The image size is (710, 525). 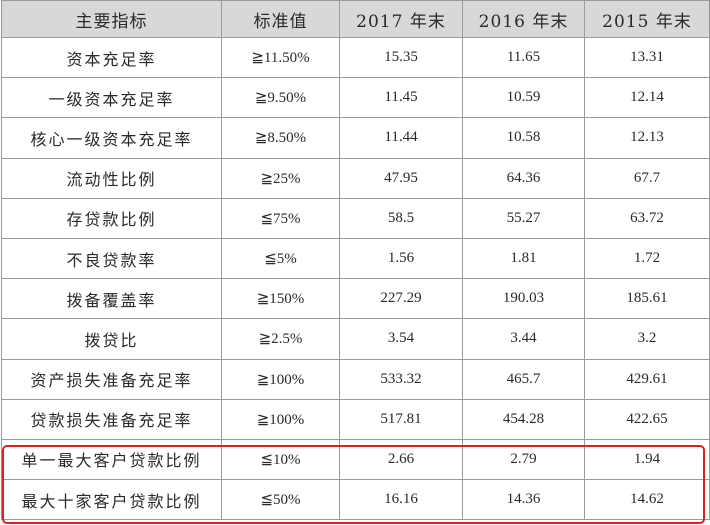 I want to click on value-2017-cell: 1.56, so click(x=401, y=258).